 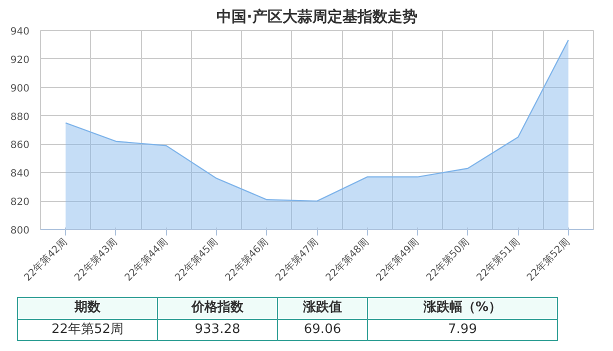 What do you see at coordinates (246, 260) in the screenshot?
I see `x-tick-label: 22年第46周` at bounding box center [246, 260].